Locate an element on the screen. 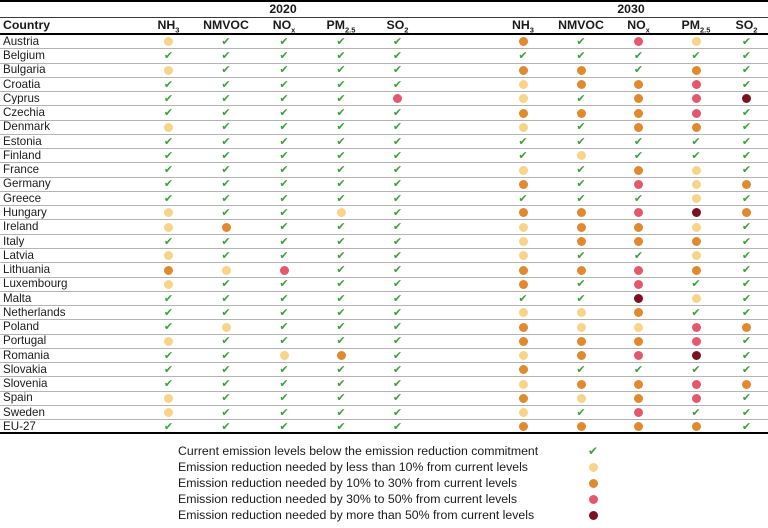  table-row: Sweden ✔ ✔ ✔ ✔ ✔ ✔ ✔ is located at coordinates (384, 413).